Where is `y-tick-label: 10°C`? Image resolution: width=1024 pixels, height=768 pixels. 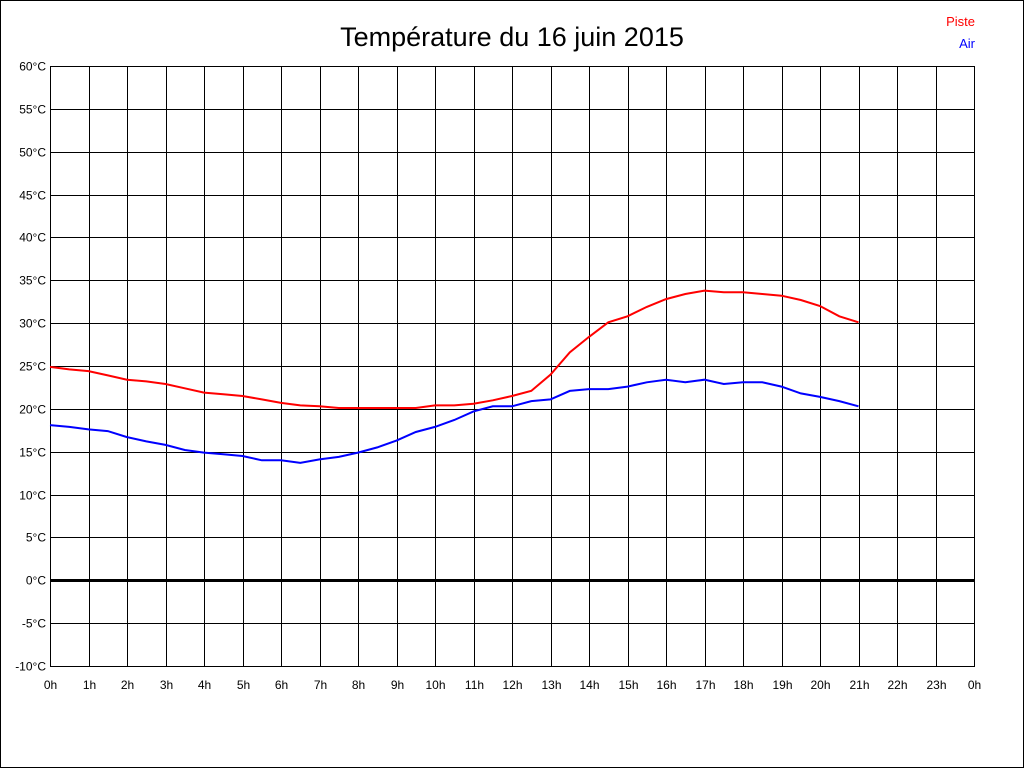 y-tick-label: 10°C is located at coordinates (32, 496).